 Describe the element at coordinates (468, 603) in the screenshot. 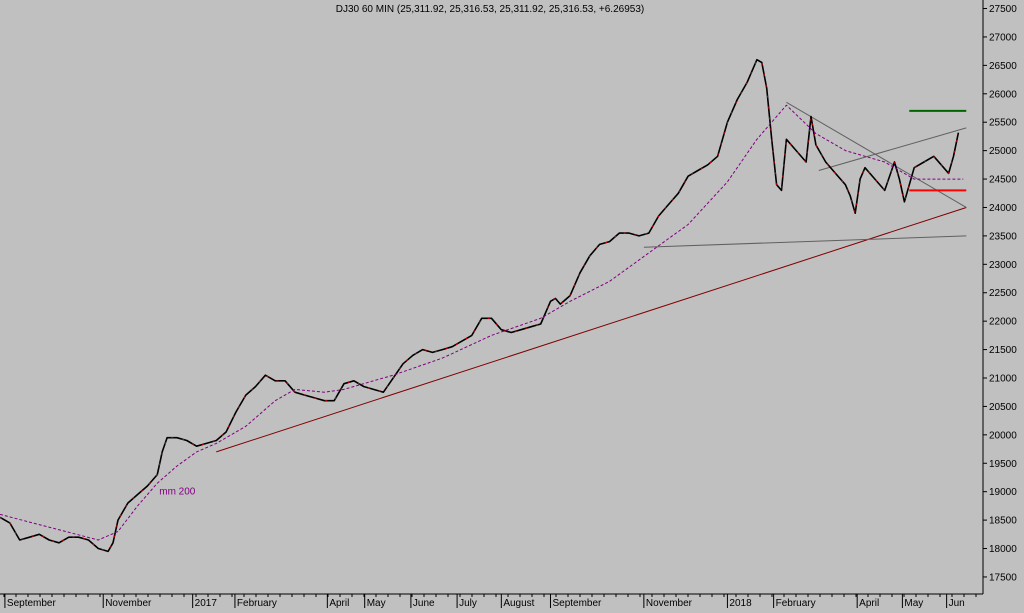

I see `x-tick-label: July` at that location.